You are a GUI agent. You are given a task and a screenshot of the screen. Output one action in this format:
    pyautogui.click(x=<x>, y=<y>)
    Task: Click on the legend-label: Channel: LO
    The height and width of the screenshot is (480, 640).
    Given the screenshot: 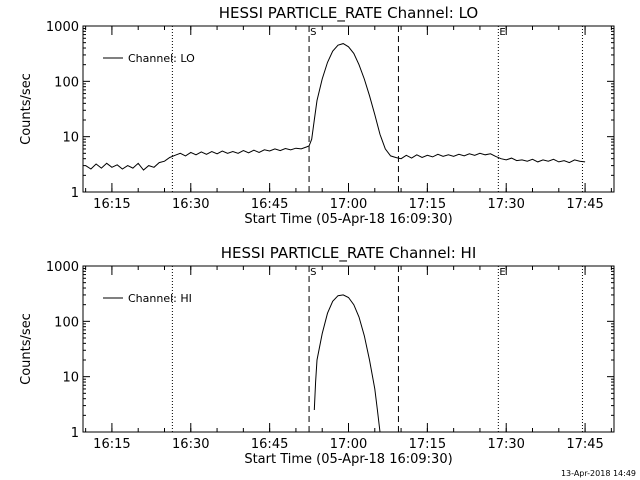 What is the action you would take?
    pyautogui.click(x=161, y=58)
    